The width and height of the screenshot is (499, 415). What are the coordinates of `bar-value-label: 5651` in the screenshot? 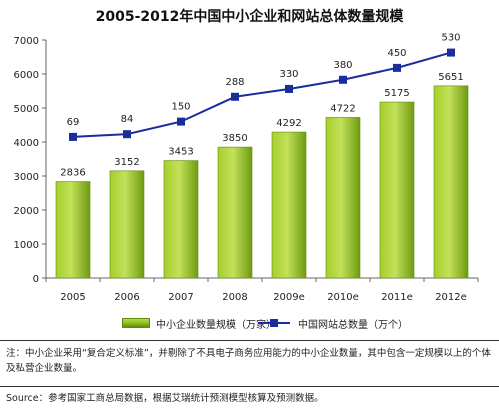 It's located at (450, 77).